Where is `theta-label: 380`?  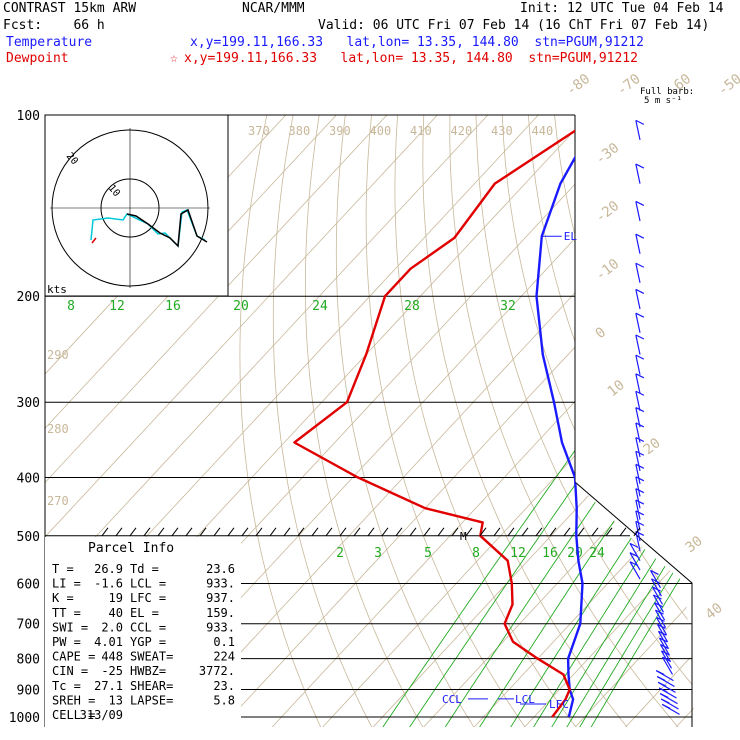
theta-label: 380 is located at coordinates (300, 131).